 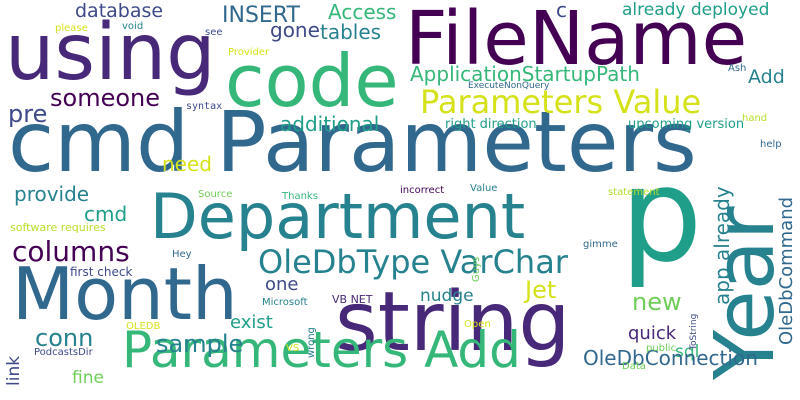 What do you see at coordinates (686, 124) in the screenshot?
I see `word-upcoming-version: upcoming version` at bounding box center [686, 124].